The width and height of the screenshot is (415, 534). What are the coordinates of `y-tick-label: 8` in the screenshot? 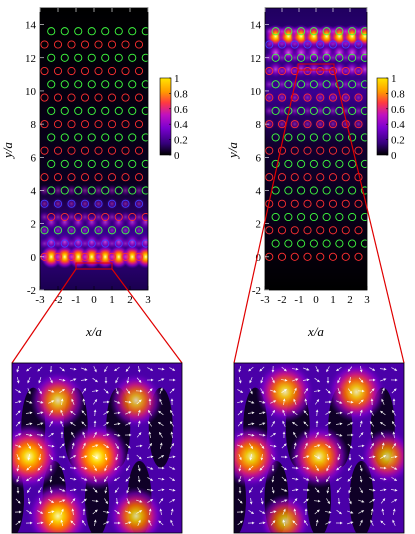 It's located at (259, 125).